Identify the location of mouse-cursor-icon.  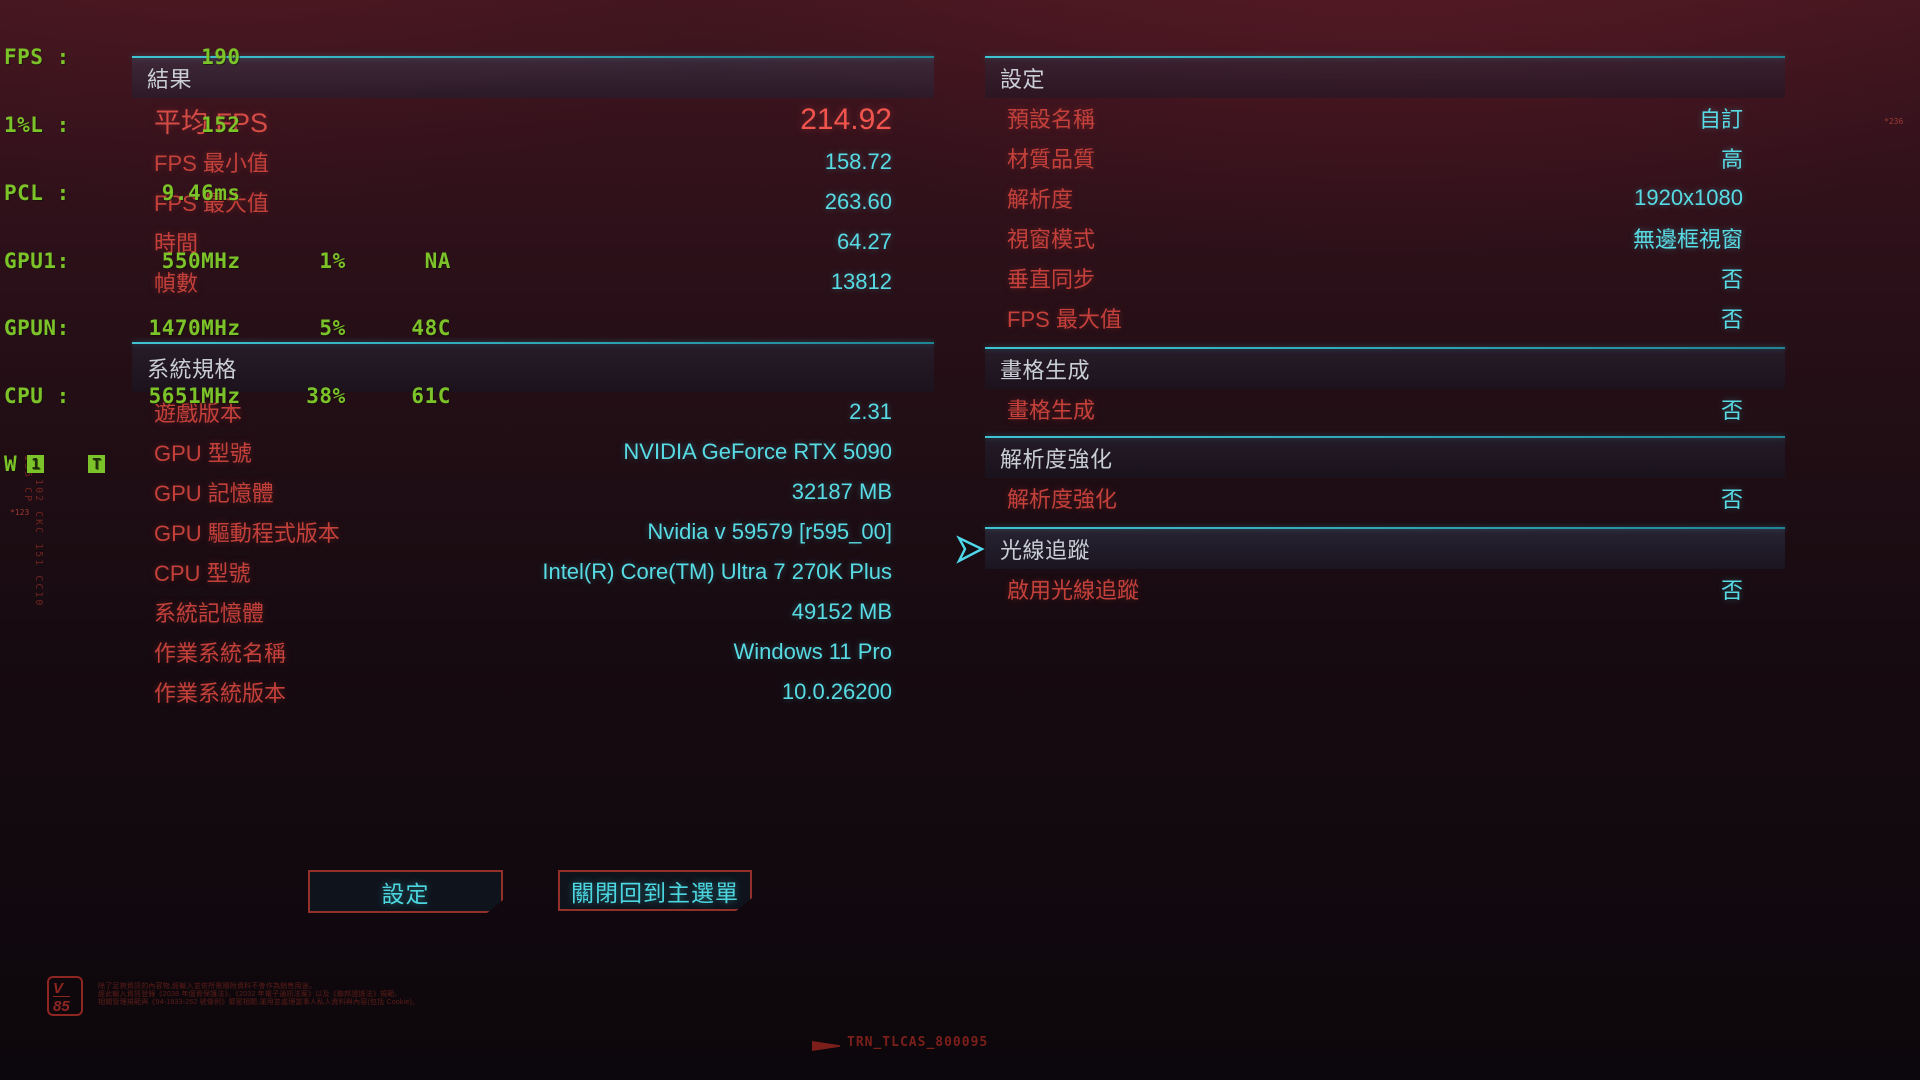
(970, 552).